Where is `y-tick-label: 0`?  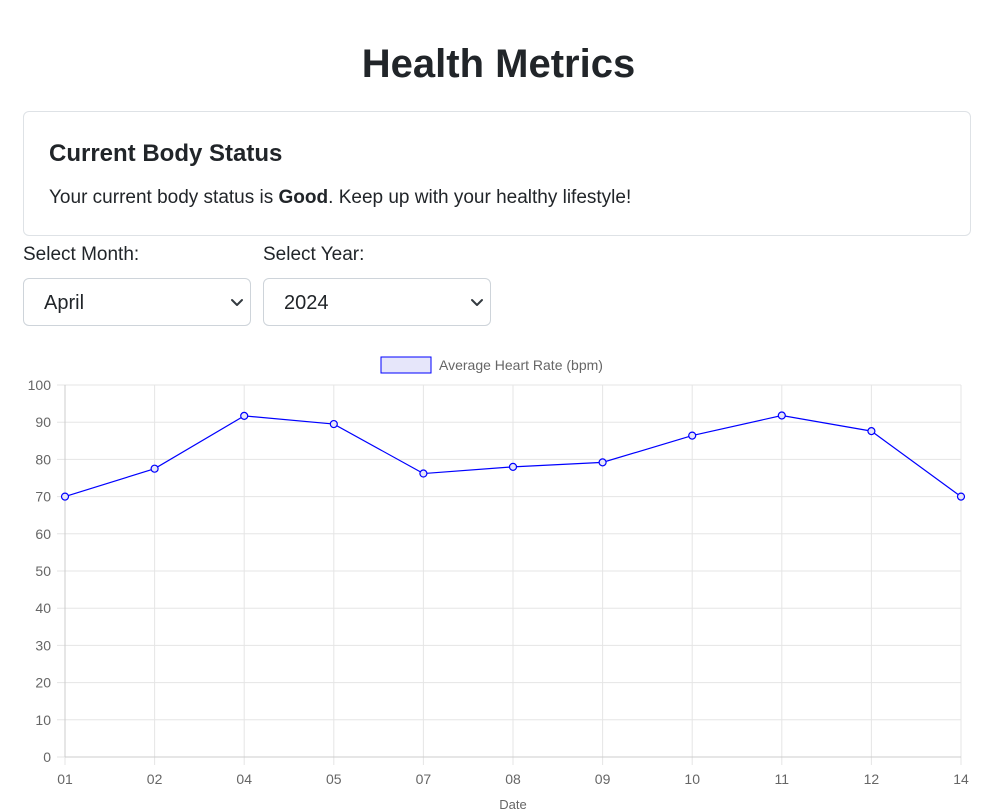 y-tick-label: 0 is located at coordinates (47, 757).